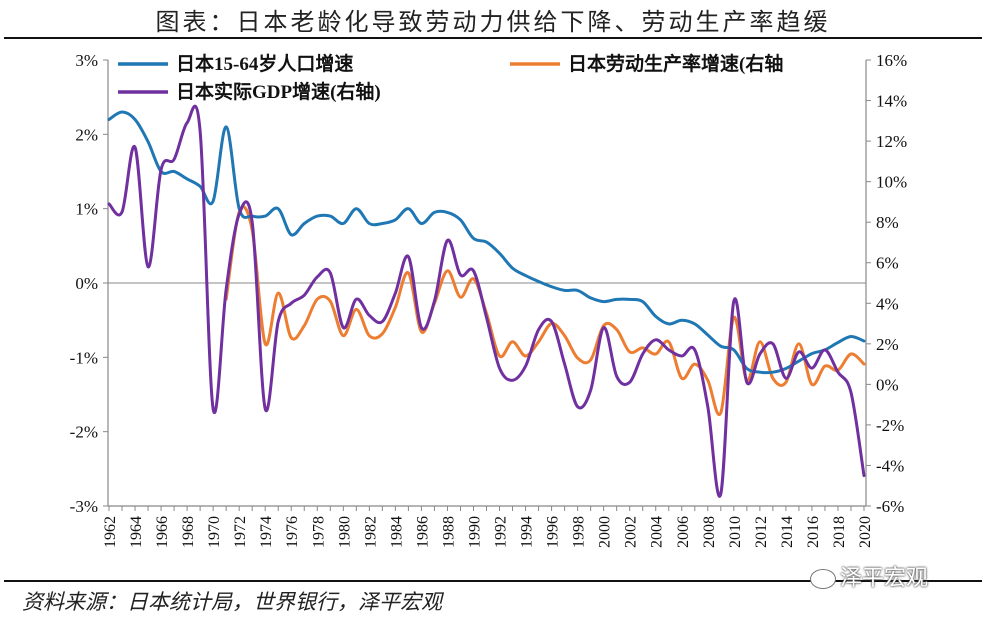  What do you see at coordinates (84, 432) in the screenshot?
I see `left-tick-label: -2%` at bounding box center [84, 432].